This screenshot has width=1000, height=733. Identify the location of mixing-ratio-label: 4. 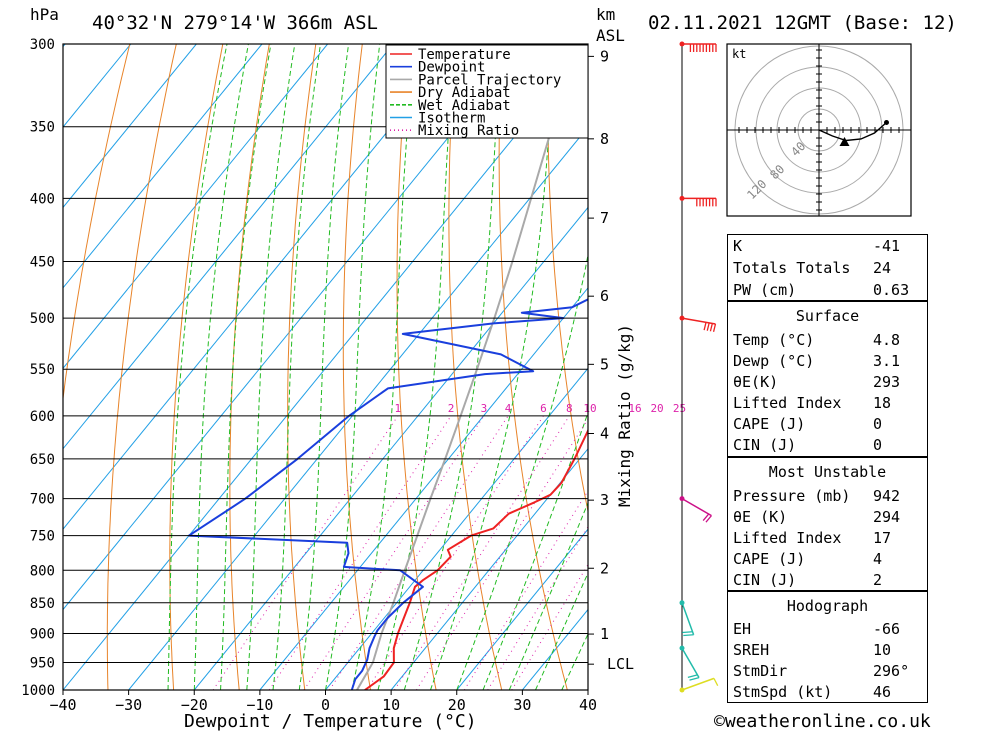
(508, 408).